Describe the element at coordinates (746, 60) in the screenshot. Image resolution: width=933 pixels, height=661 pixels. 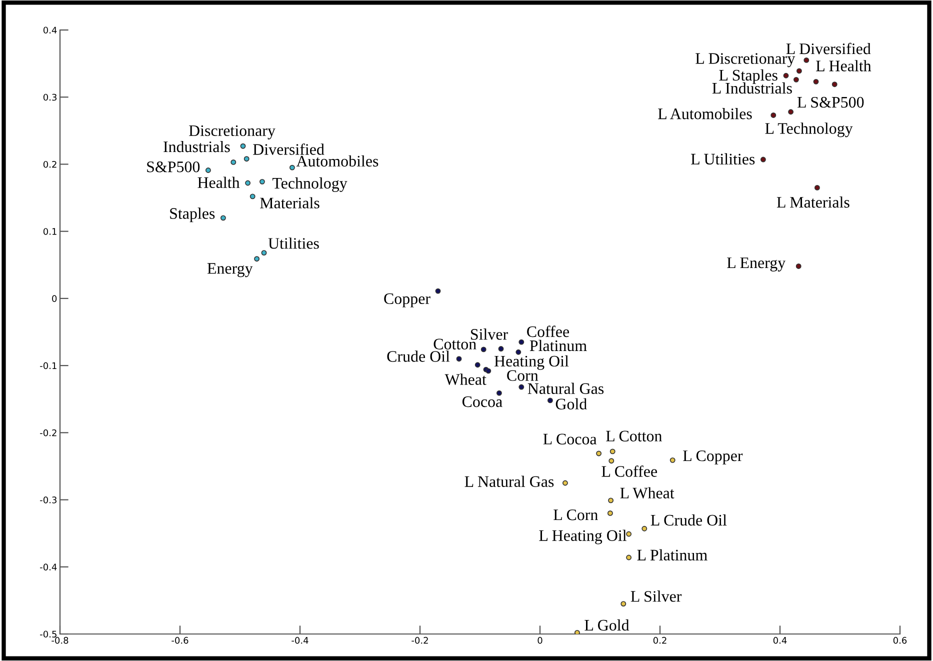
I see `annotation: L Discretionary` at that location.